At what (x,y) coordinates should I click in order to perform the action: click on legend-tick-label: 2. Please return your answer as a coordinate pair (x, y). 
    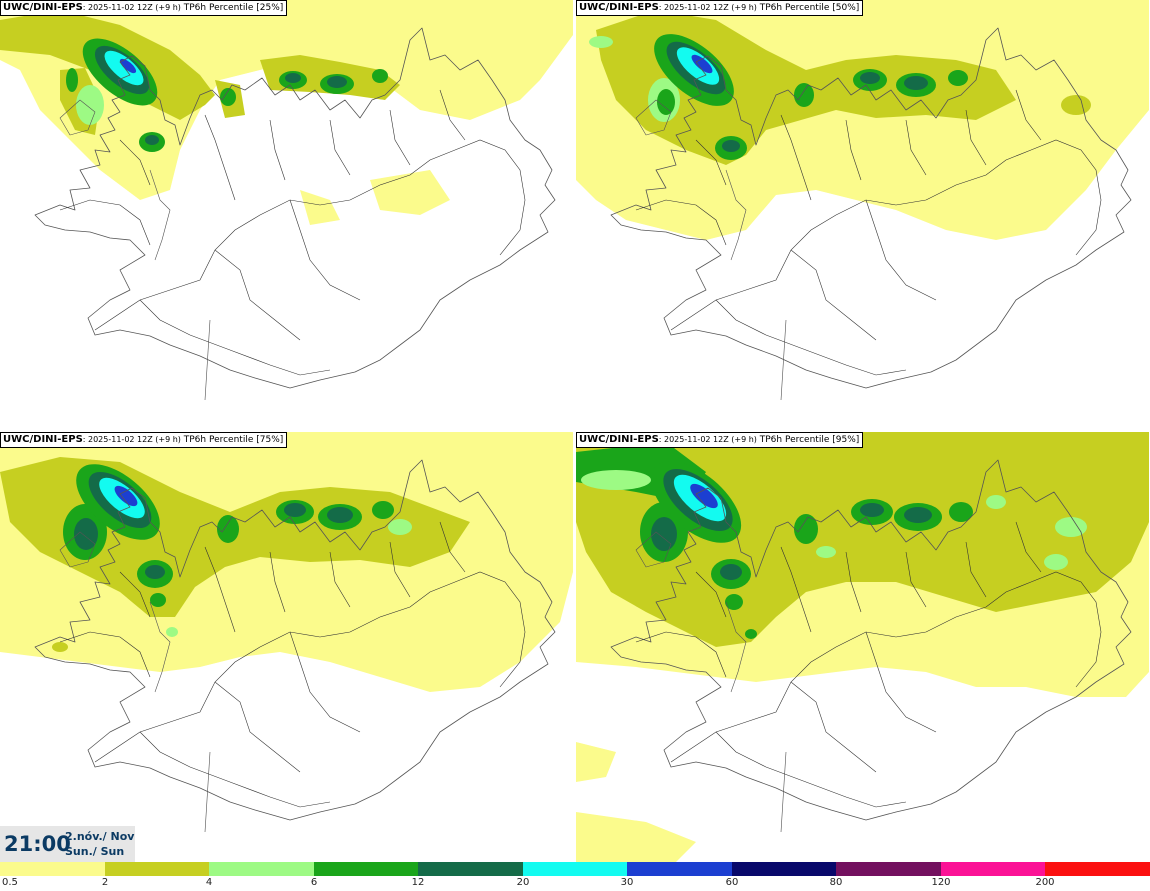
    Looking at the image, I should click on (105, 882).